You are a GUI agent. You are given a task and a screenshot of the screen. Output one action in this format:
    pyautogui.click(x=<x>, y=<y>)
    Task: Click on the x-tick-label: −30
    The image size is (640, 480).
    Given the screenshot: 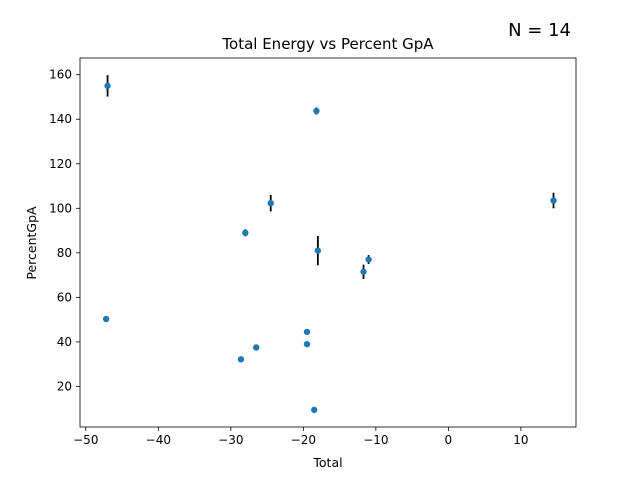 What is the action you would take?
    pyautogui.click(x=230, y=440)
    